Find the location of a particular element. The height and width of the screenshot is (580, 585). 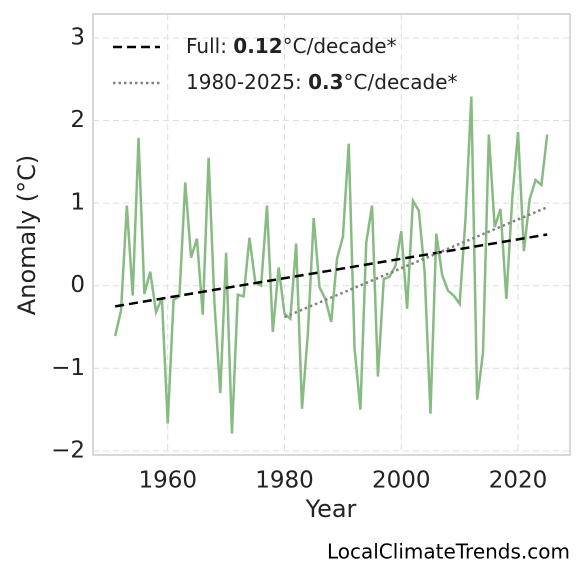

x-tick-label: 1960 is located at coordinates (167, 481).